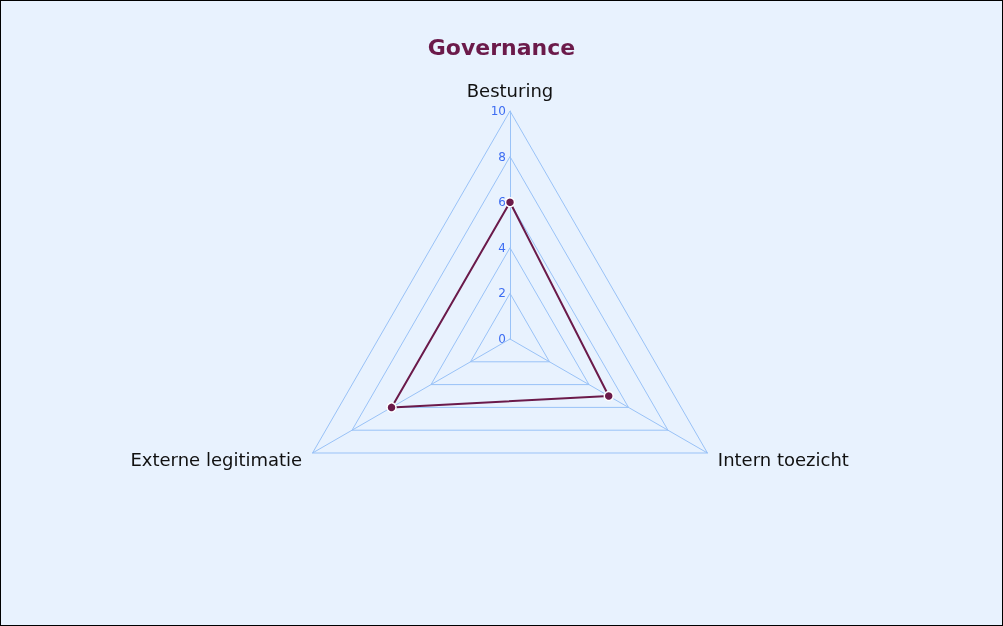  Describe the element at coordinates (502, 156) in the screenshot. I see `y-tick-label: 8` at that location.